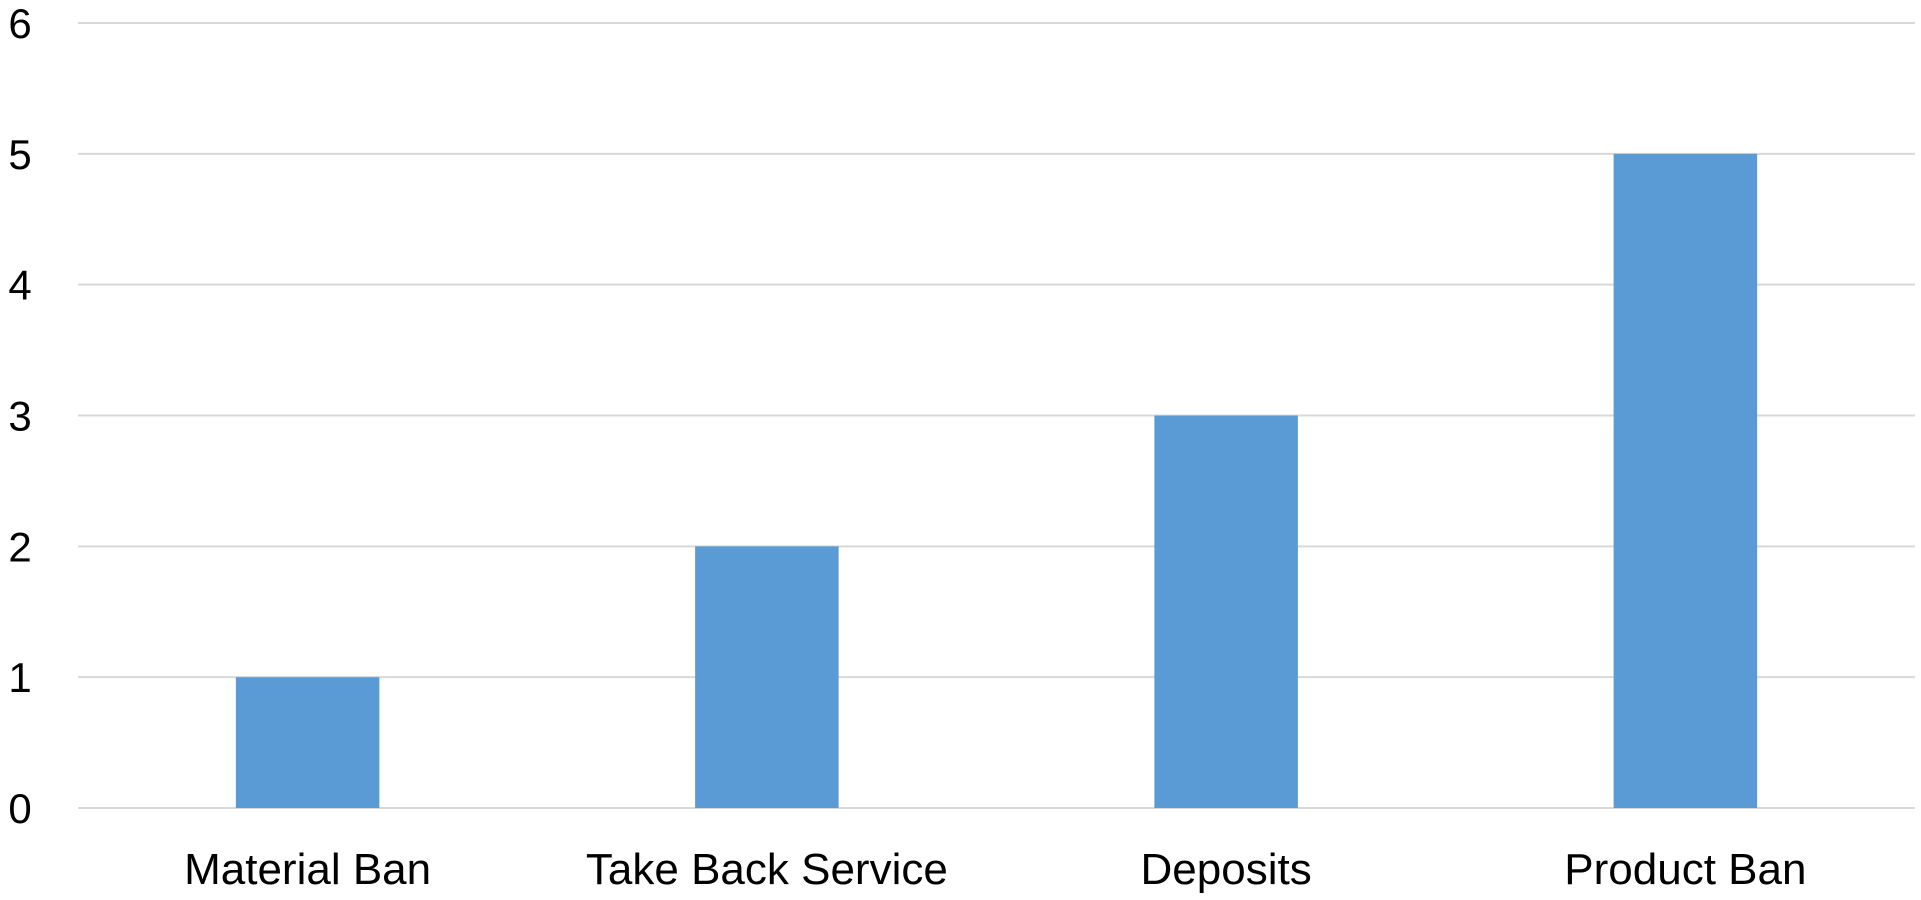 The image size is (1921, 900). Describe the element at coordinates (1226, 869) in the screenshot. I see `x-category-label: Deposits` at that location.